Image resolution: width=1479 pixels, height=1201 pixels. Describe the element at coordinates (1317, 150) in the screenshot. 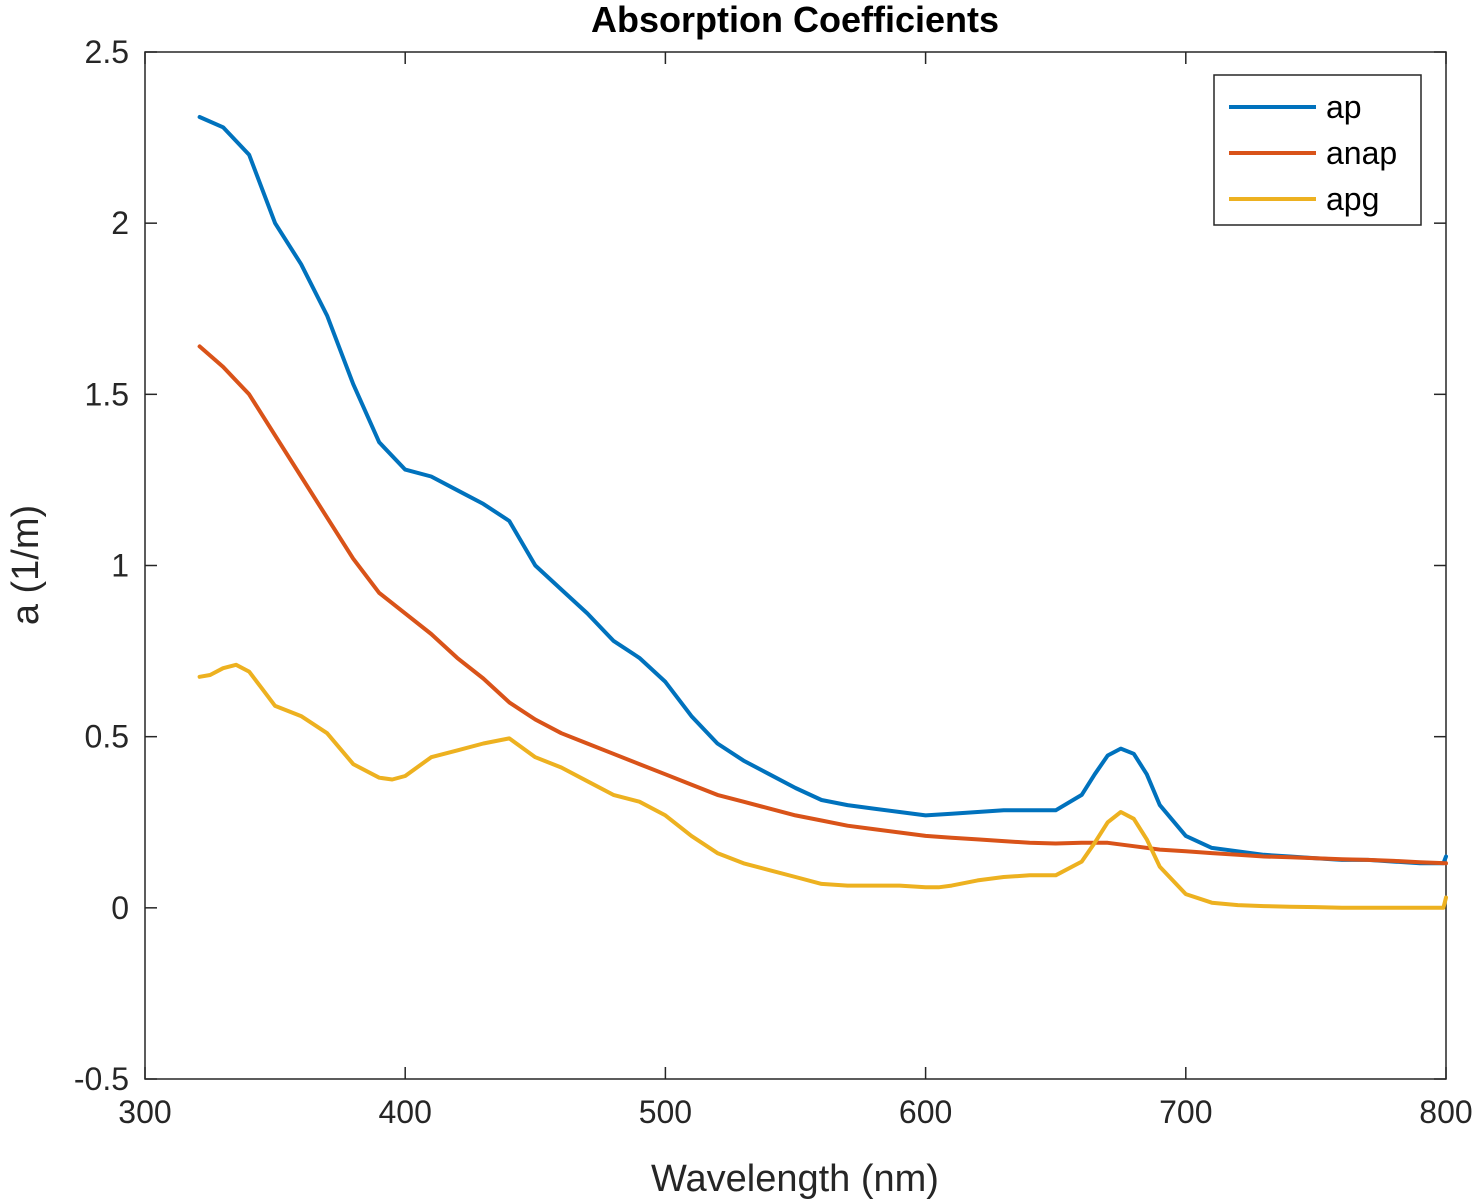

I see `legend: ap anap apg` at that location.